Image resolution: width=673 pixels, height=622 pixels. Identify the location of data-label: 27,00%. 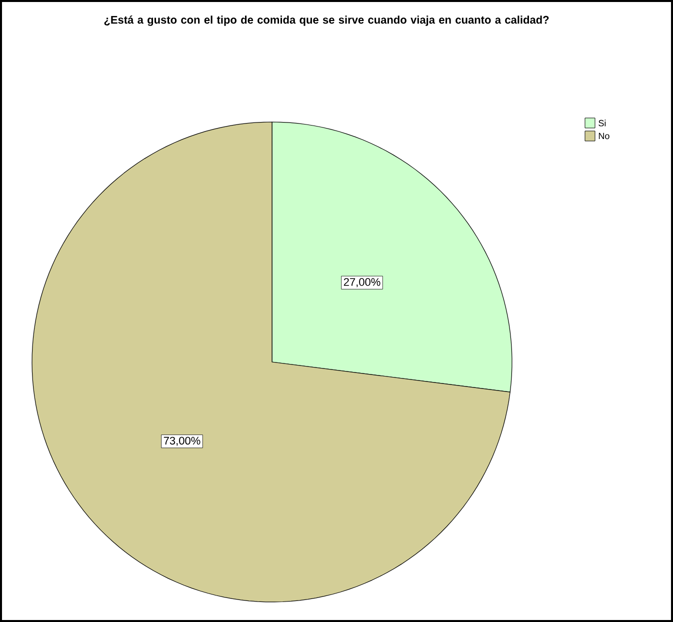
(362, 283).